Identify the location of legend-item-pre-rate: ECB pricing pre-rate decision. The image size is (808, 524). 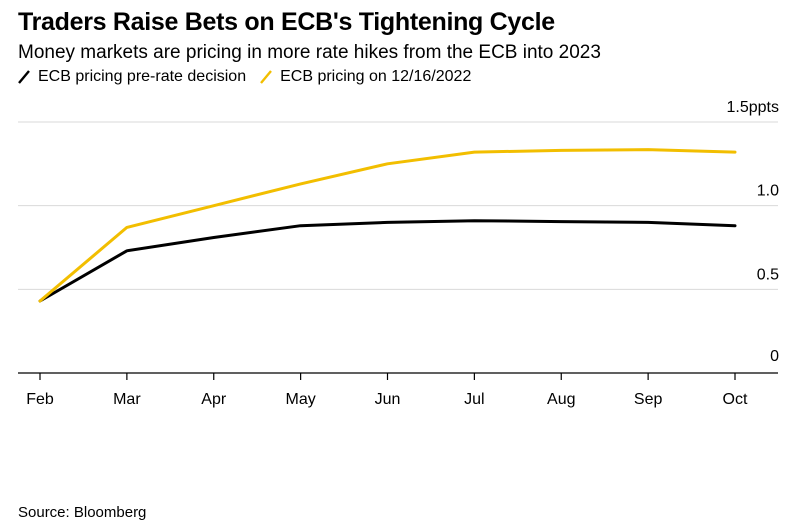
(132, 77).